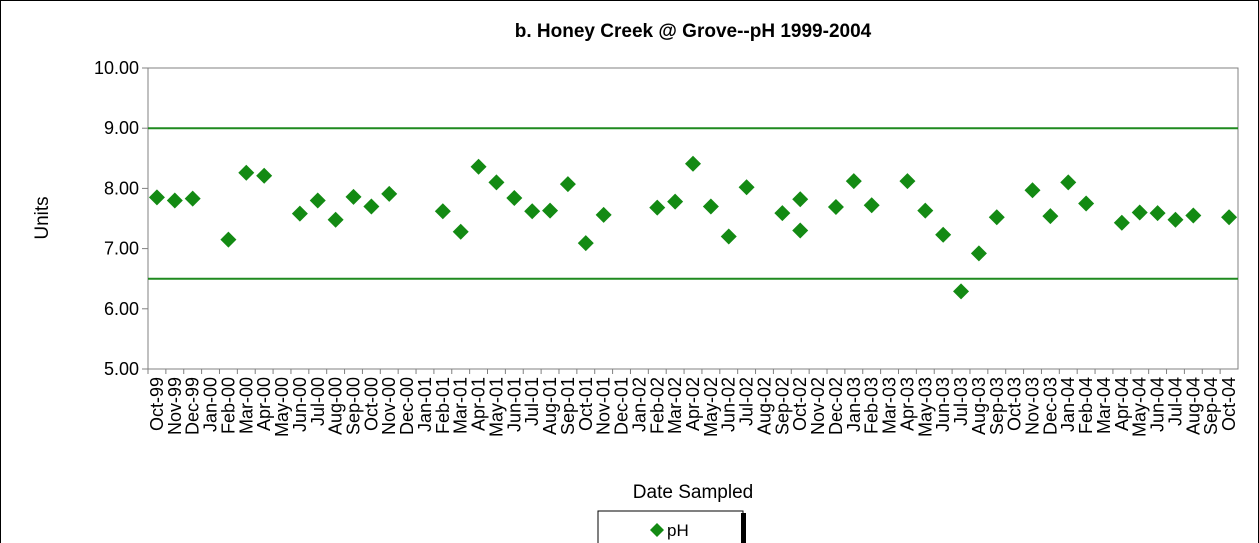 The height and width of the screenshot is (543, 1259). What do you see at coordinates (121, 369) in the screenshot?
I see `y-tick-label: 5.00` at bounding box center [121, 369].